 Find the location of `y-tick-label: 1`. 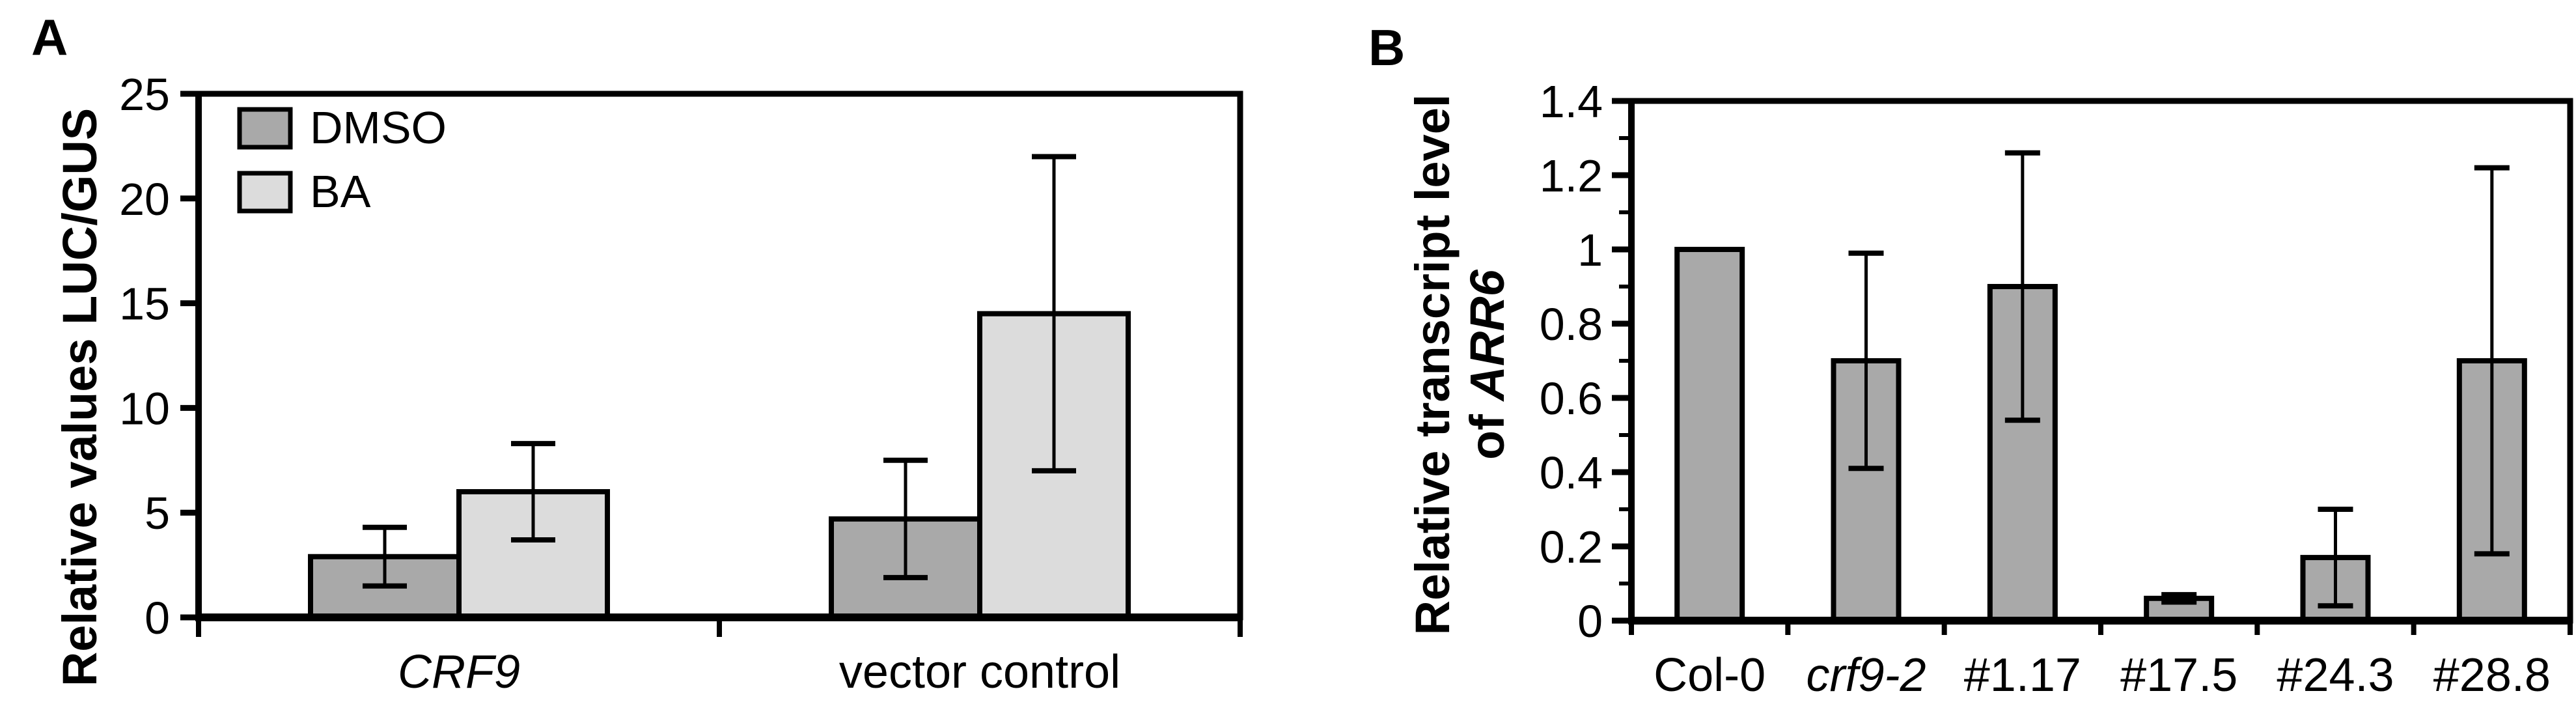

y-tick-label: 1 is located at coordinates (1590, 250).